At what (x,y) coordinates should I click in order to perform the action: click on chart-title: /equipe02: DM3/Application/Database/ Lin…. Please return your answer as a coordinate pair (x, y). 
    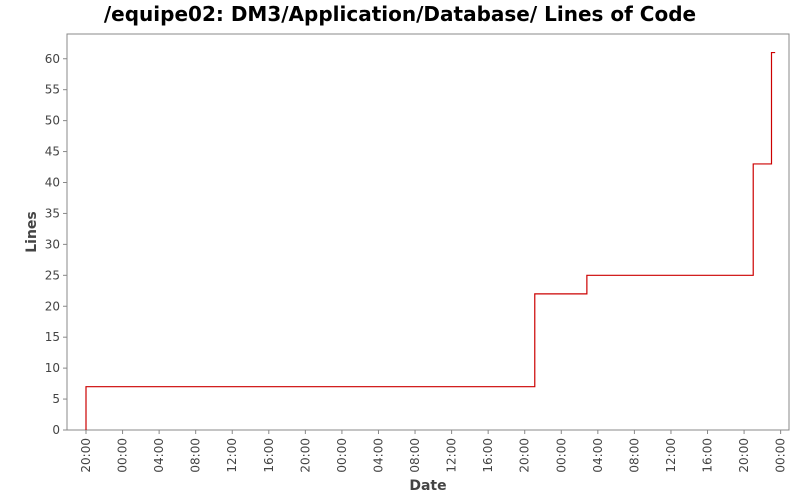
    Looking at the image, I should click on (400, 14).